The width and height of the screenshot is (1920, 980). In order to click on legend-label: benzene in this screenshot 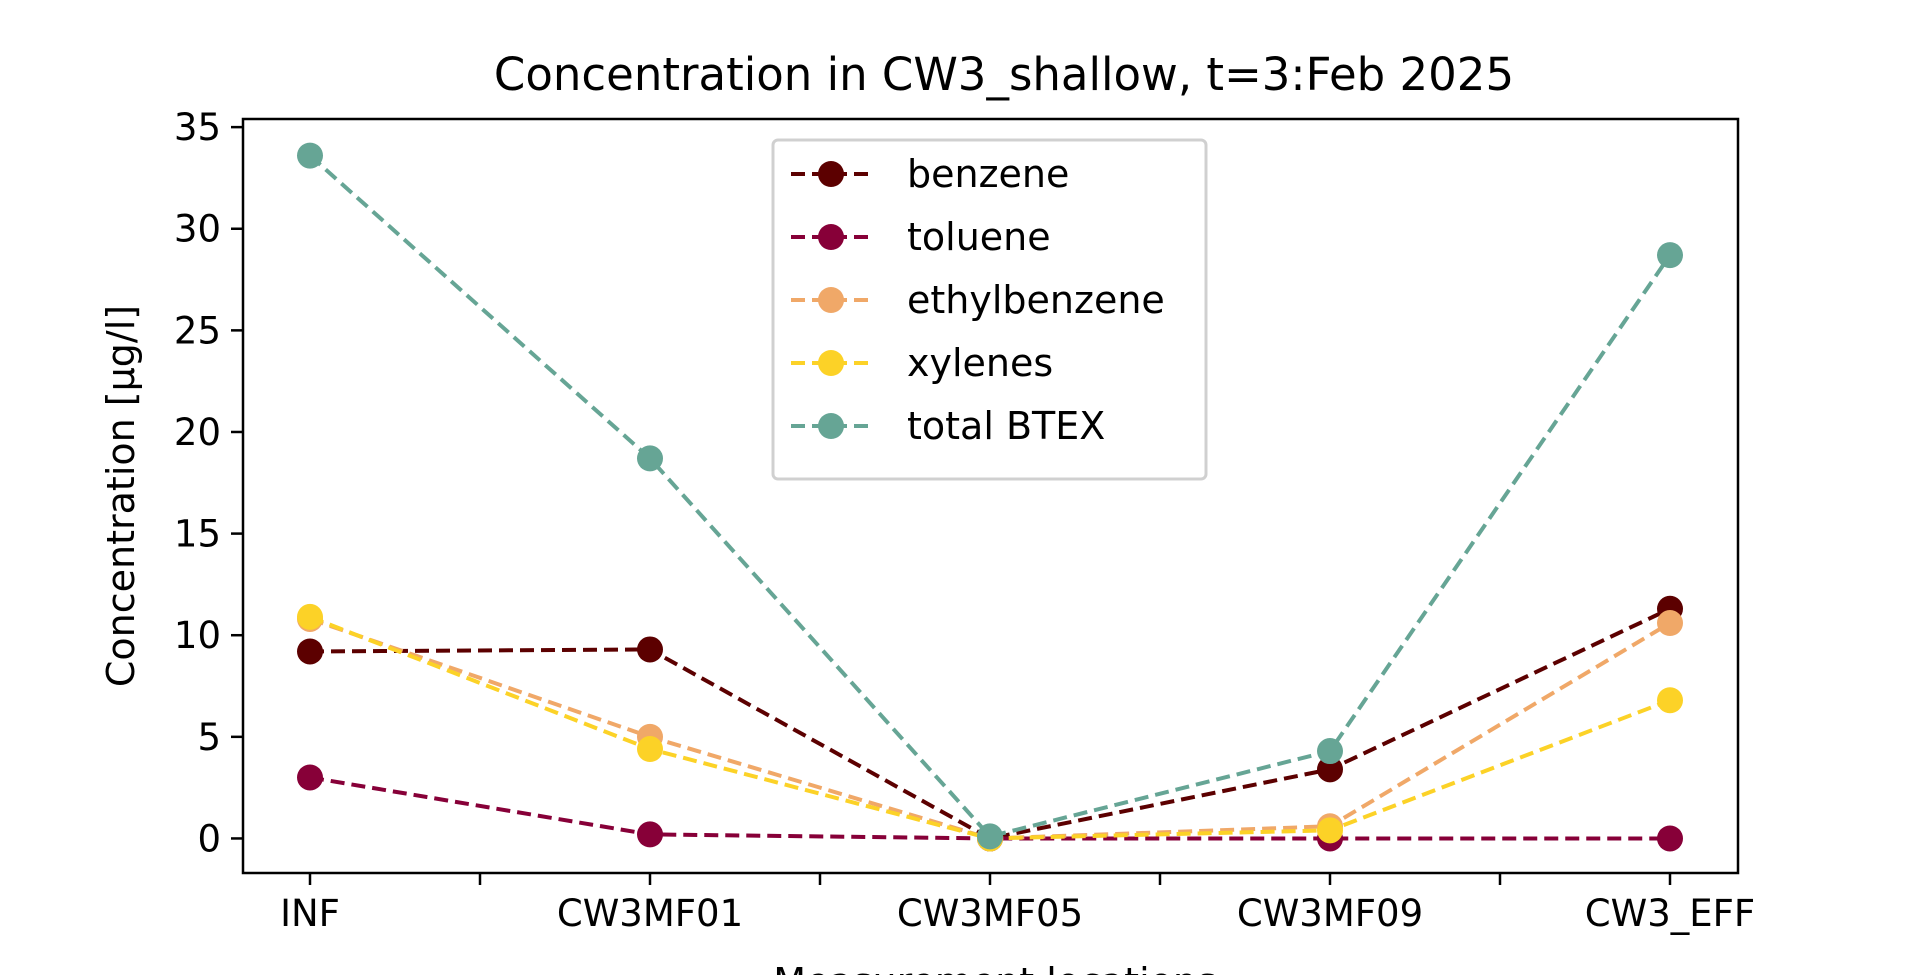, I will do `click(988, 174)`.